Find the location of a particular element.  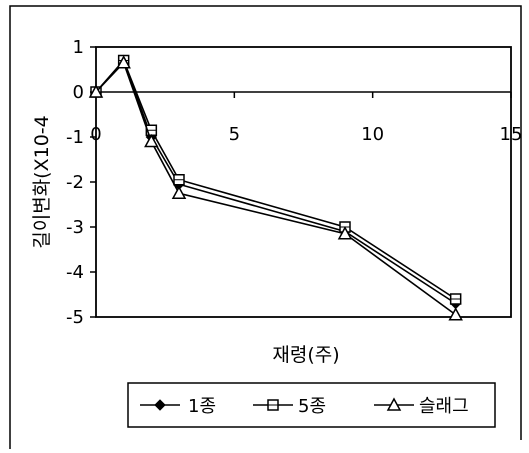

legend-box is located at coordinates (311, 405).